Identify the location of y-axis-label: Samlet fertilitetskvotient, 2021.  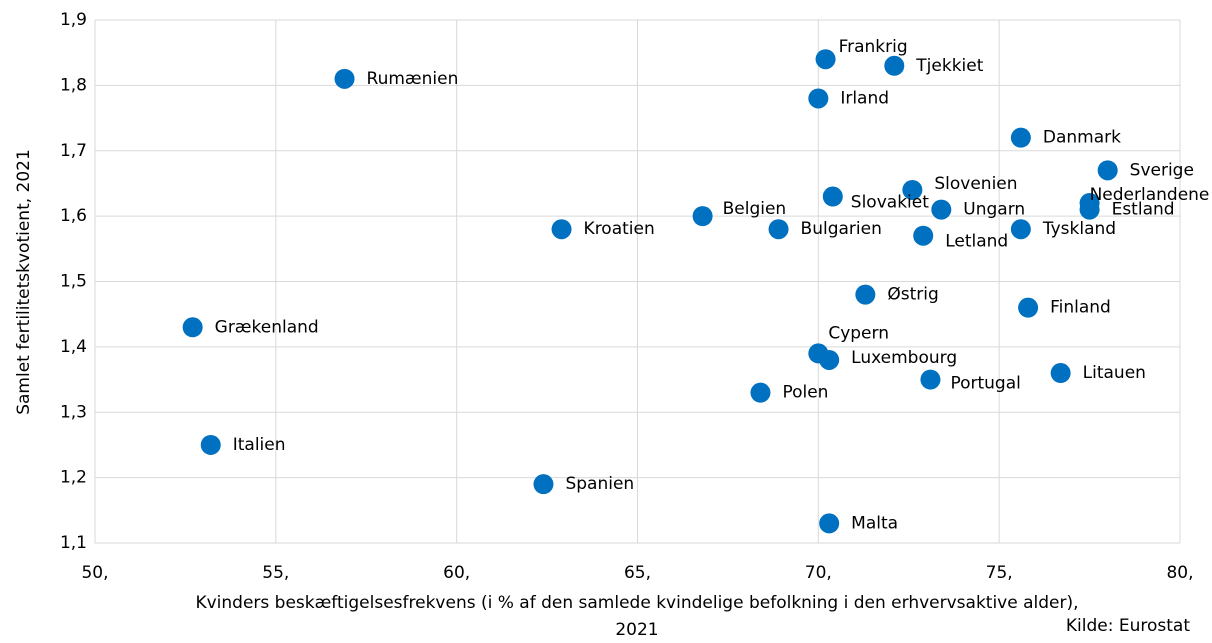
(24, 282).